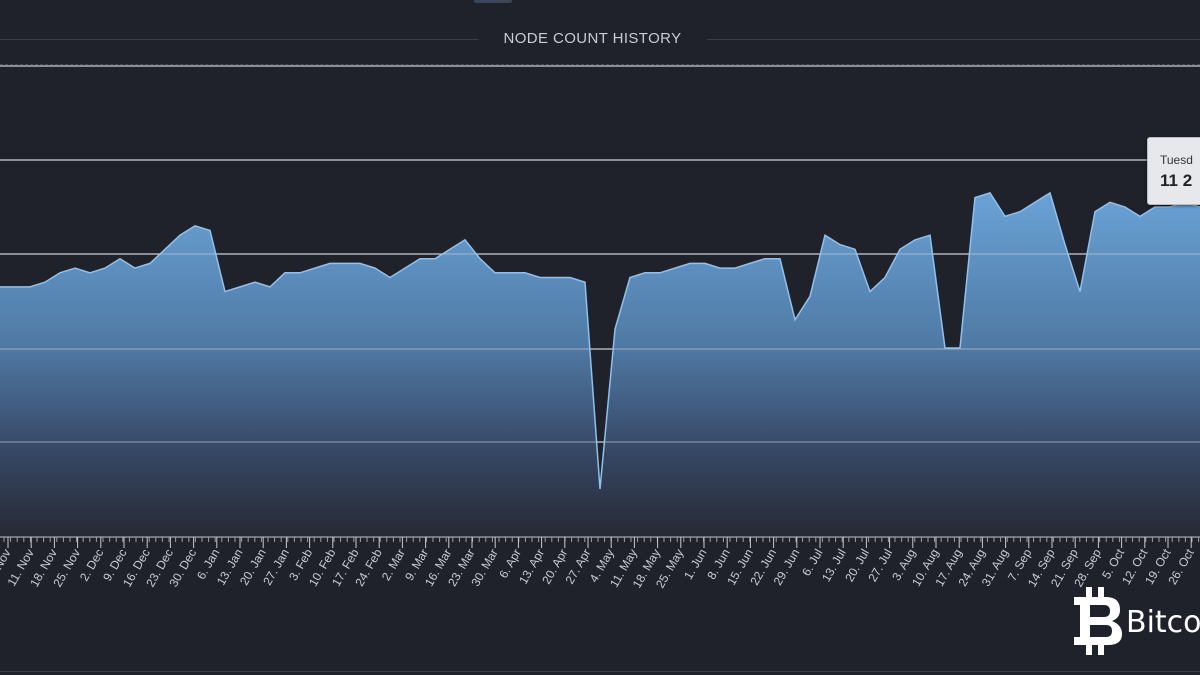 The height and width of the screenshot is (675, 1200). What do you see at coordinates (1163, 622) in the screenshot?
I see `watermark-text: Bitco` at bounding box center [1163, 622].